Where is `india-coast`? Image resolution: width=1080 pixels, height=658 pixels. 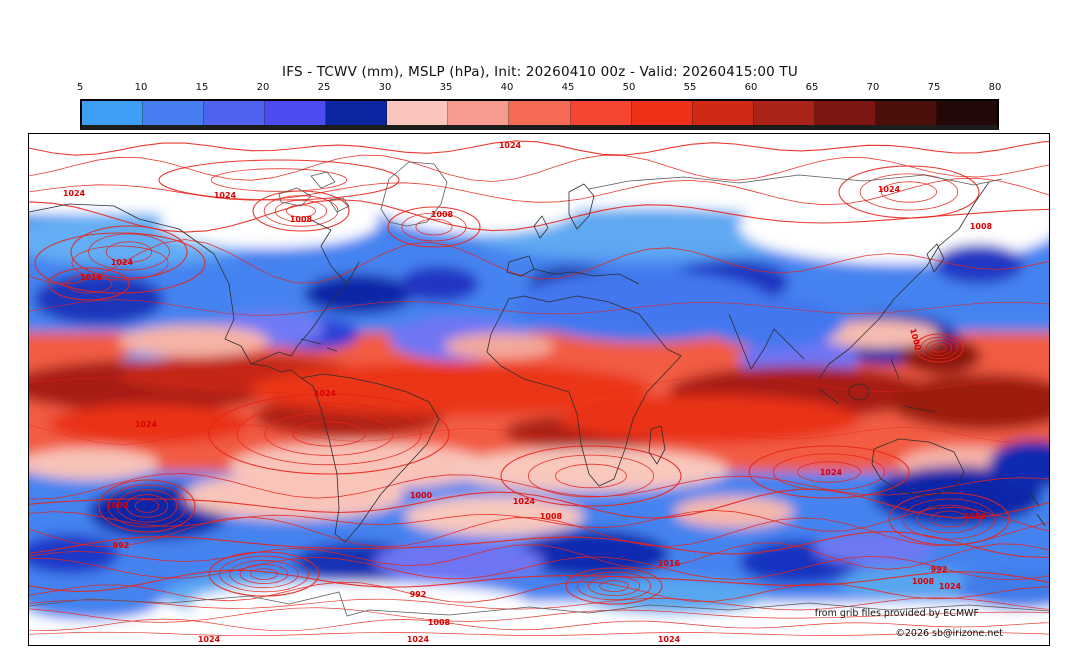
india-coast is located at coordinates (766, 341).